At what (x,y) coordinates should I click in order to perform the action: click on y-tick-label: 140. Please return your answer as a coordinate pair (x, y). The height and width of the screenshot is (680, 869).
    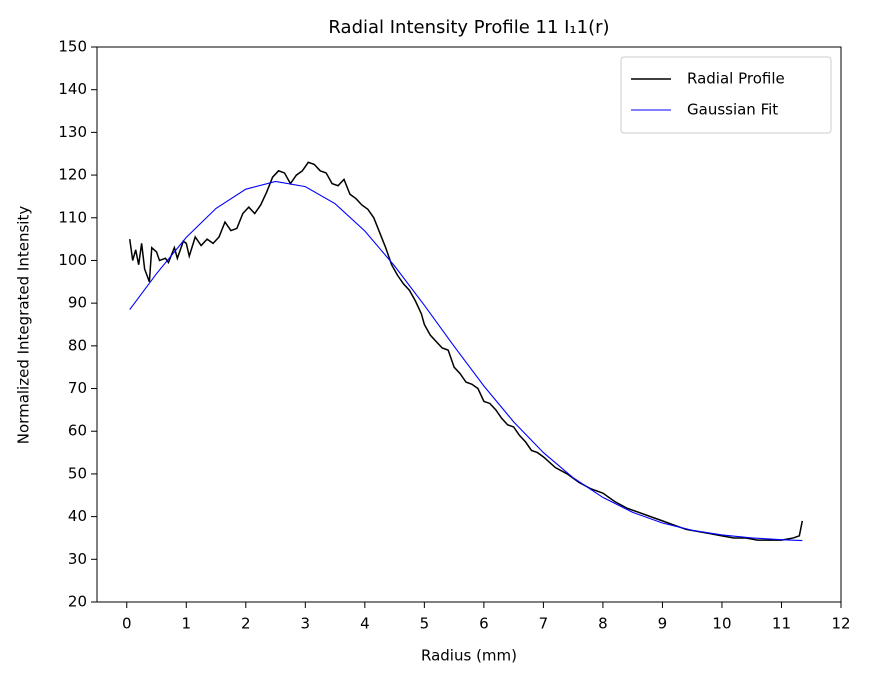
    Looking at the image, I should click on (72, 89).